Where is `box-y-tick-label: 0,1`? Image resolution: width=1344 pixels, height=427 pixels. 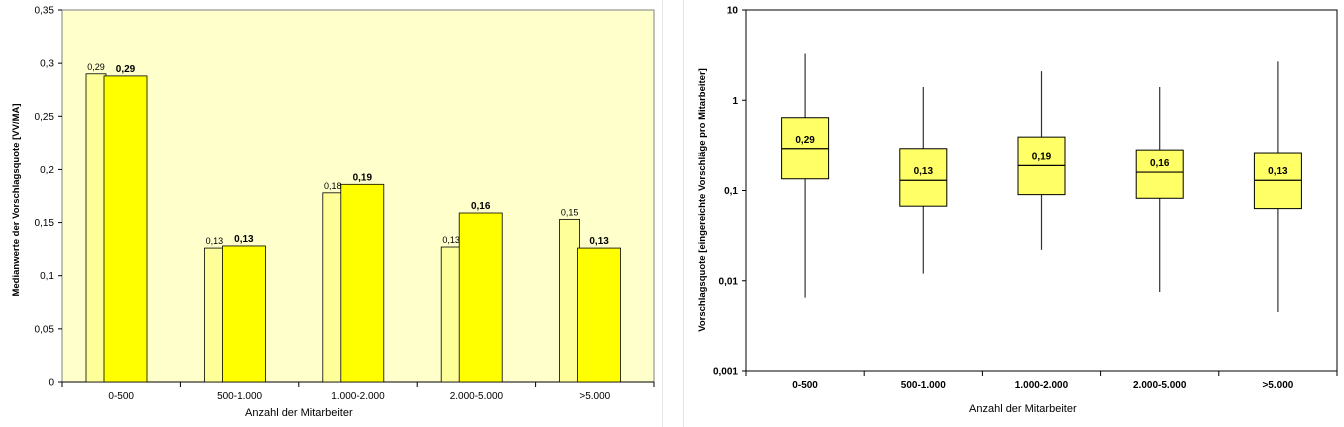 box-y-tick-label: 0,1 is located at coordinates (731, 191).